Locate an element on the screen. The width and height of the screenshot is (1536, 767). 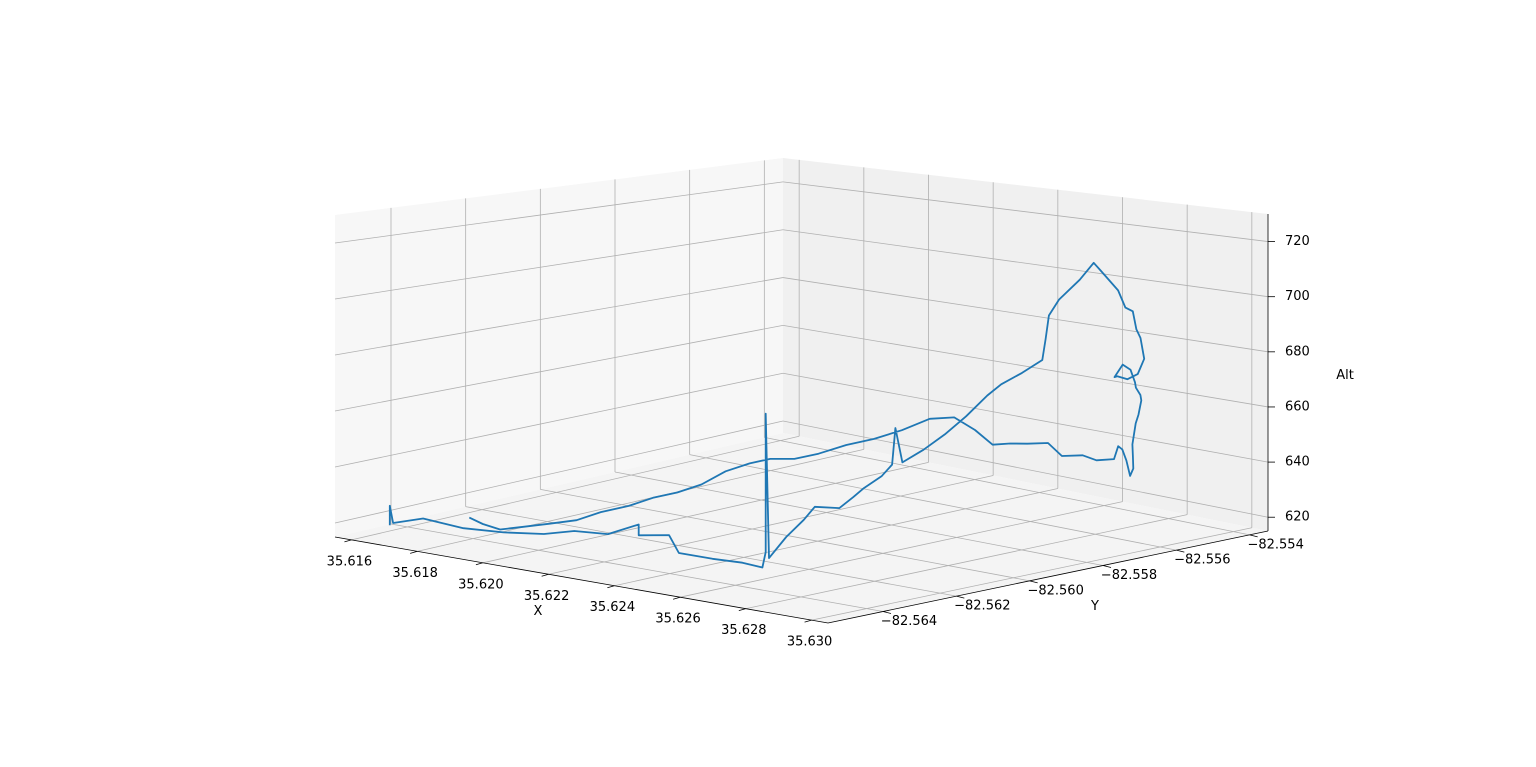
y-tick-label-2: −82.560 is located at coordinates (1055, 590).